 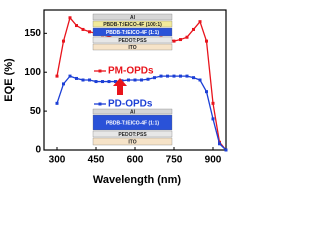 I want to click on arrow, so click(x=120, y=86).